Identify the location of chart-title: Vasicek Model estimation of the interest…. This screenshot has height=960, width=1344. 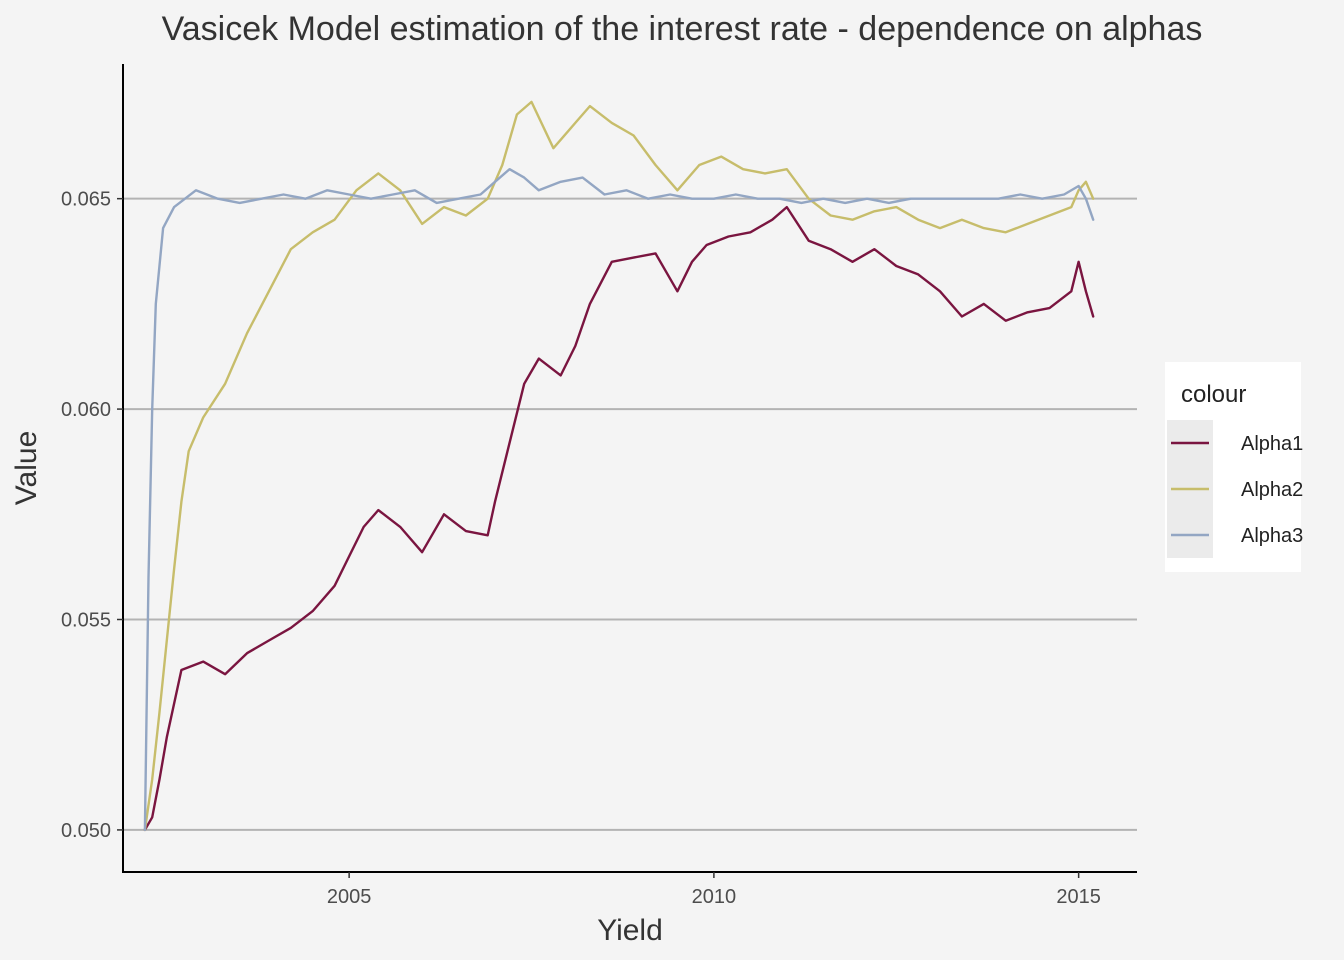
(682, 29).